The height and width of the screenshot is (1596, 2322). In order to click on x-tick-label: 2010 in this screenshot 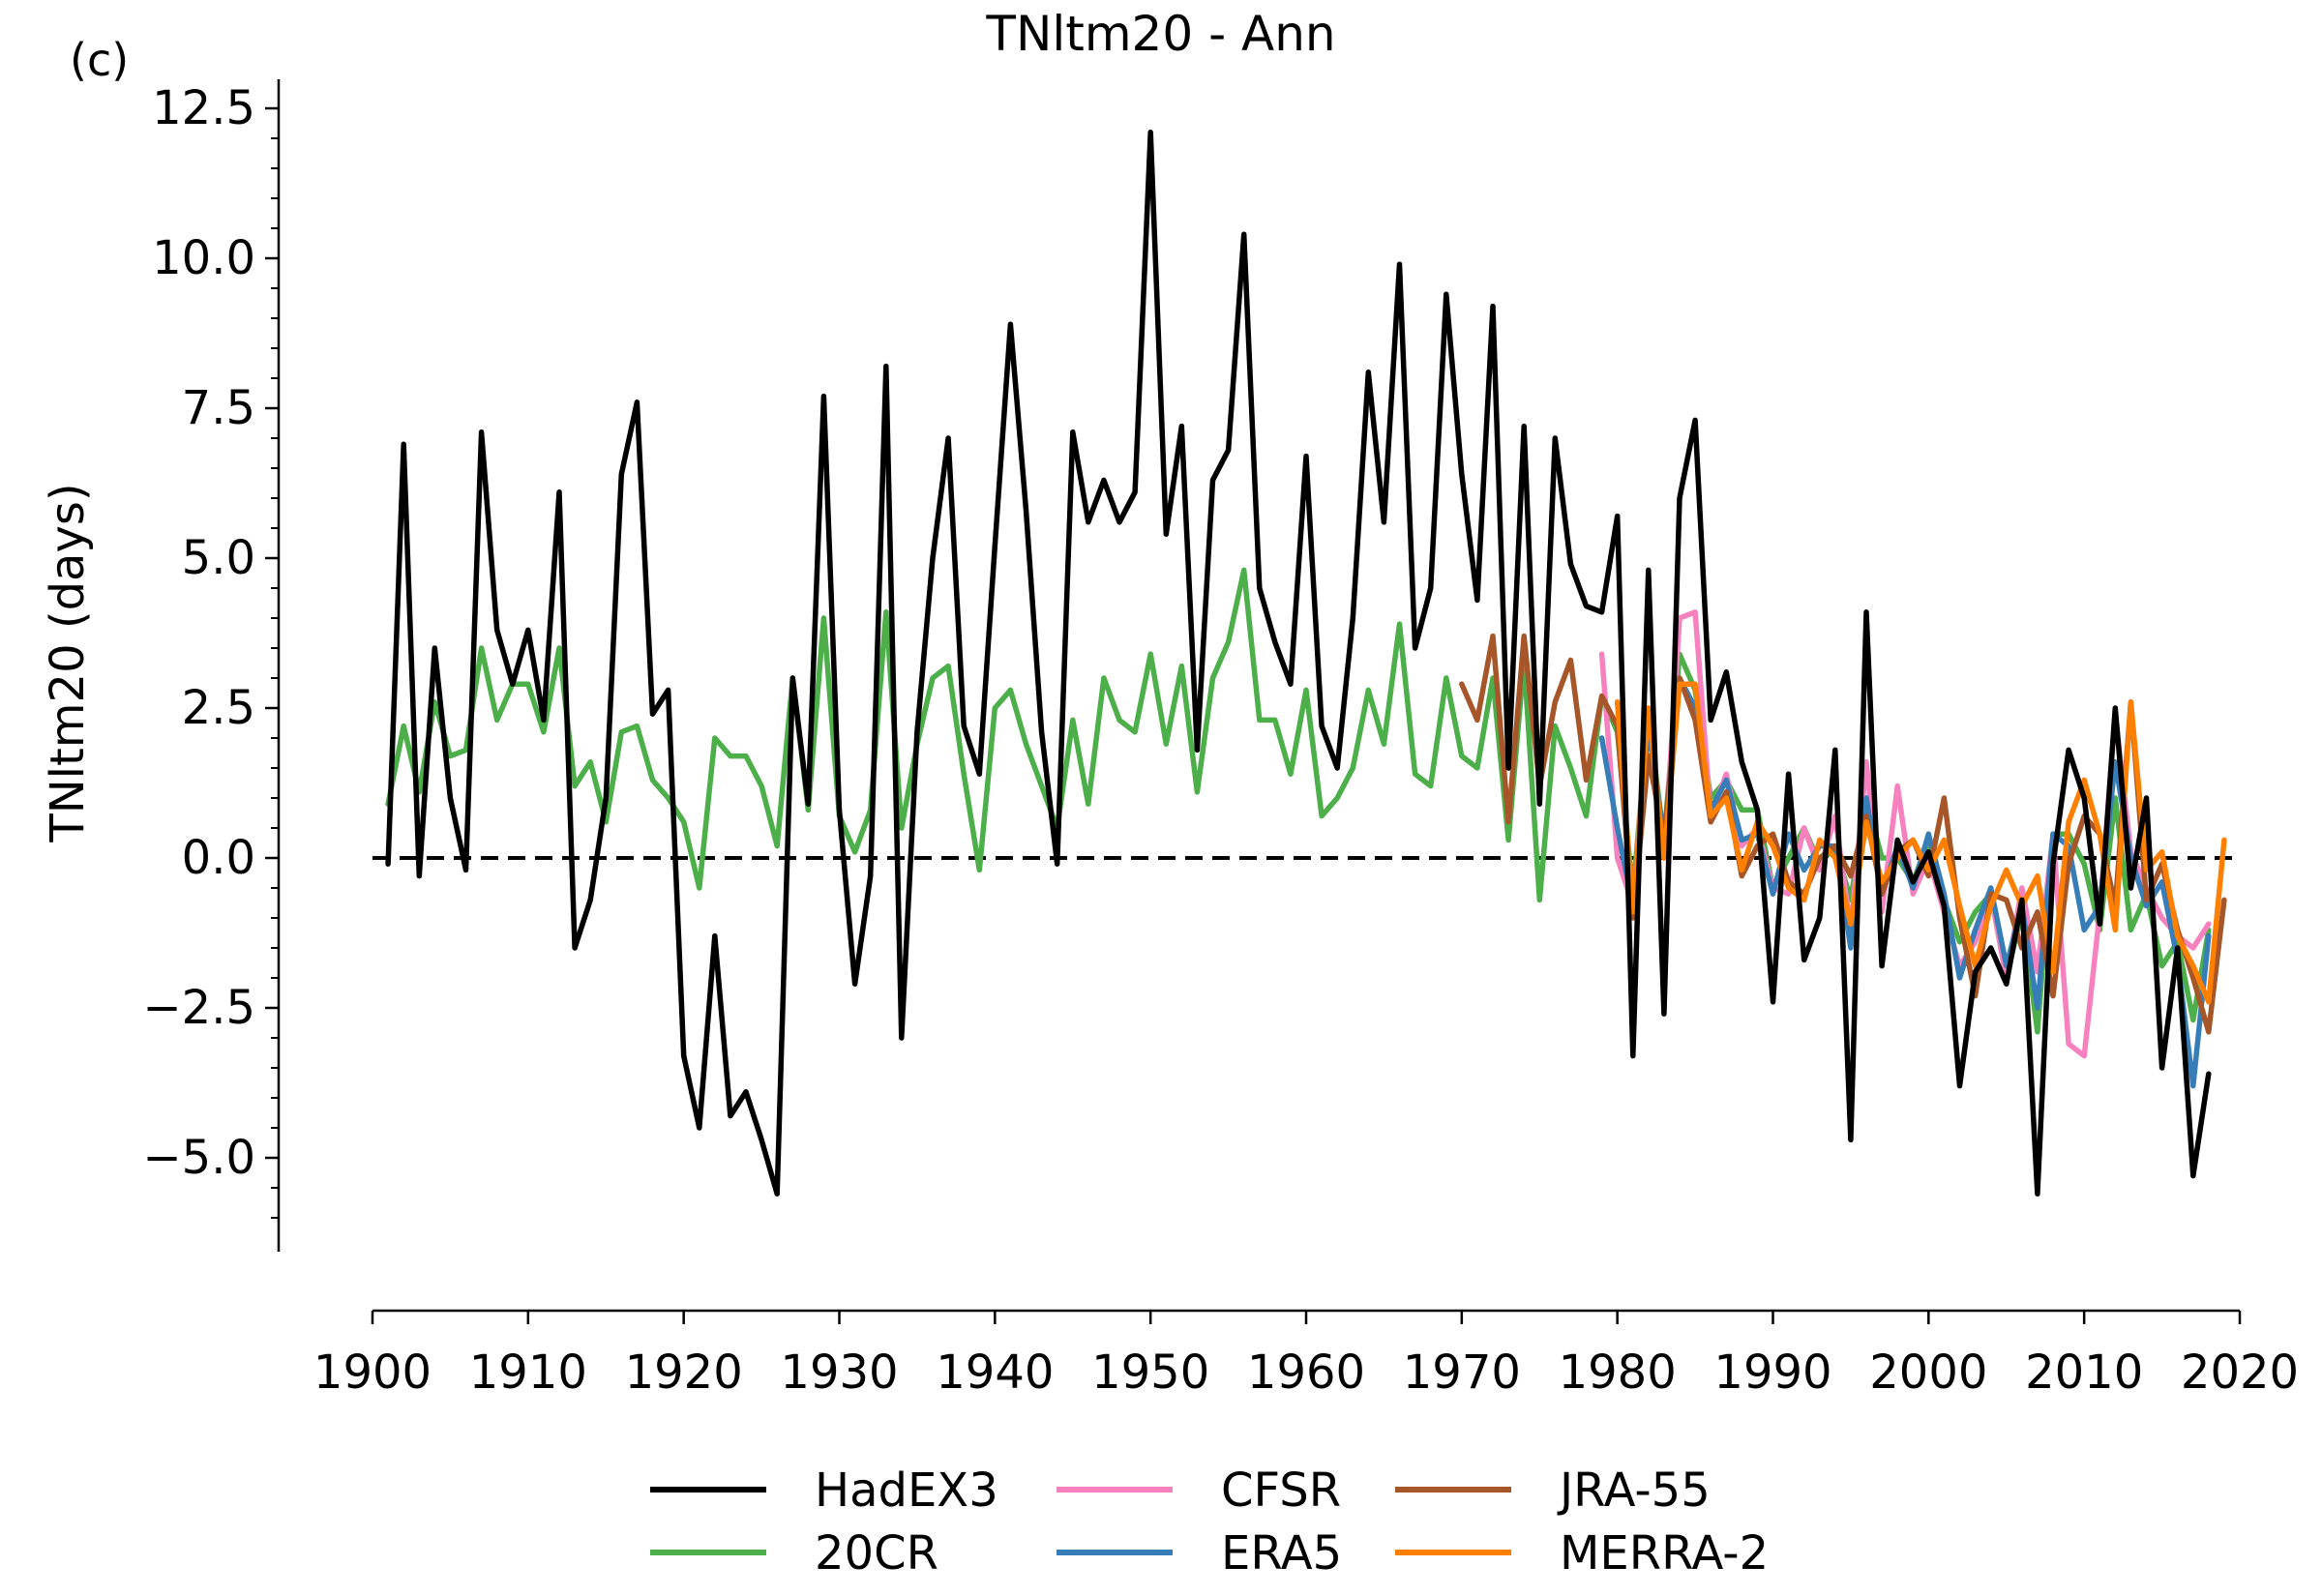, I will do `click(2084, 1372)`.